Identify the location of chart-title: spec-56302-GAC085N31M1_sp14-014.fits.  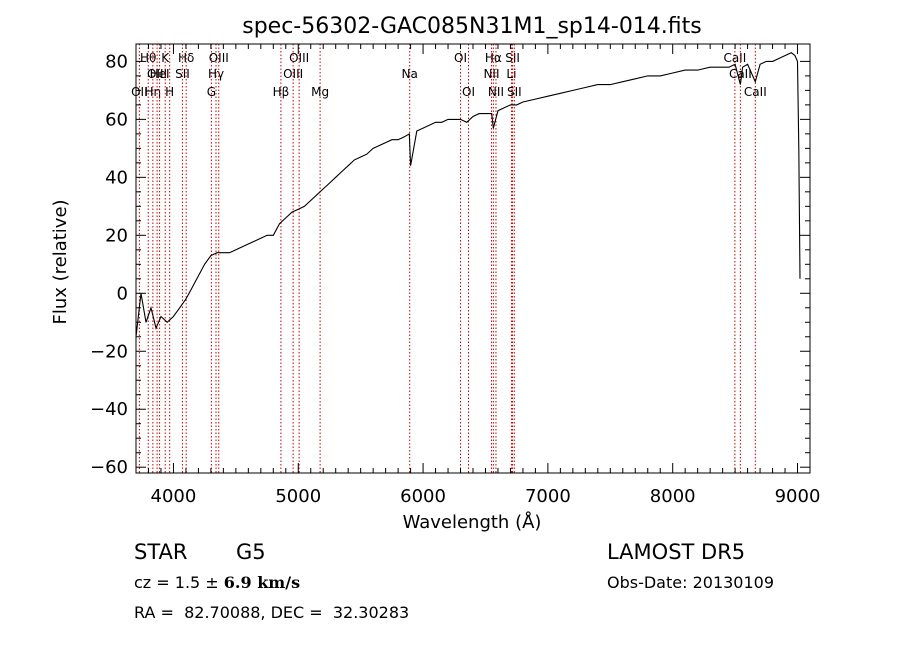
(472, 26).